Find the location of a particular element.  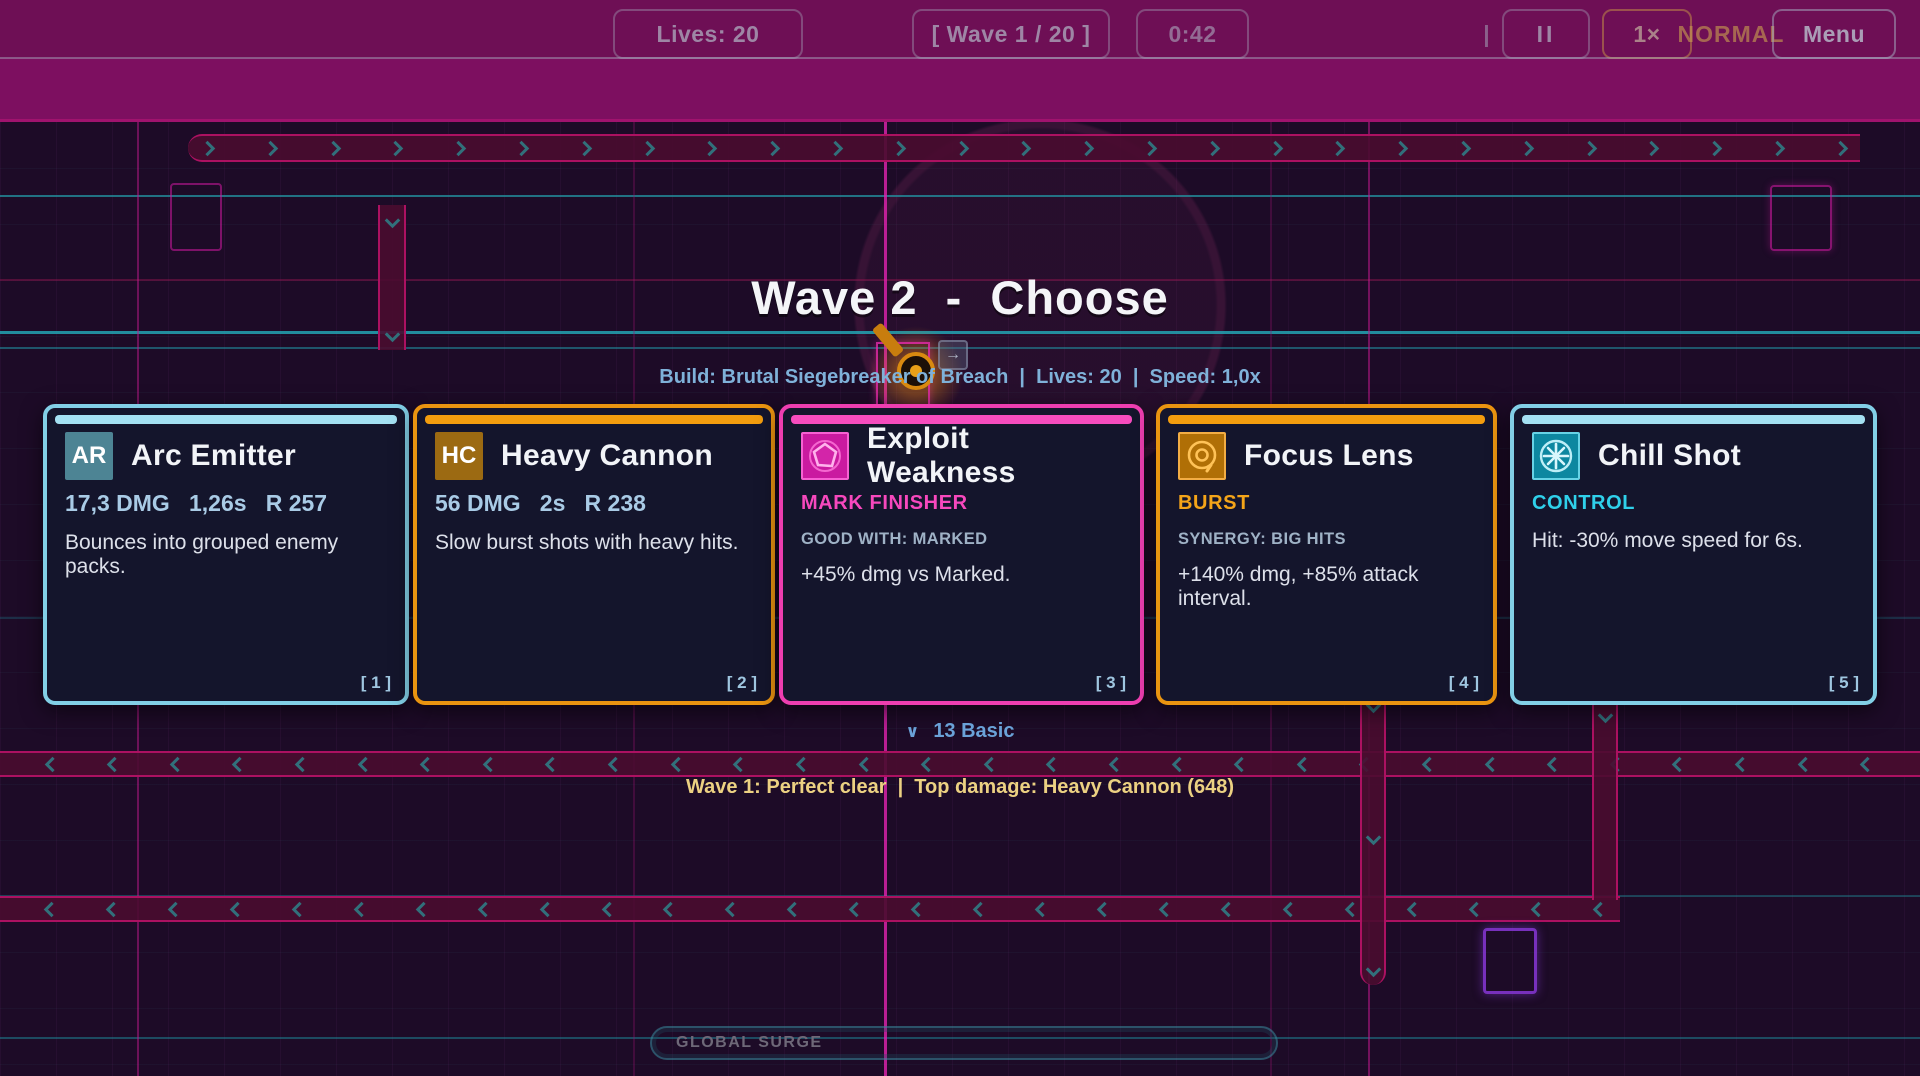

timer-display: 0:42 is located at coordinates (1192, 34).